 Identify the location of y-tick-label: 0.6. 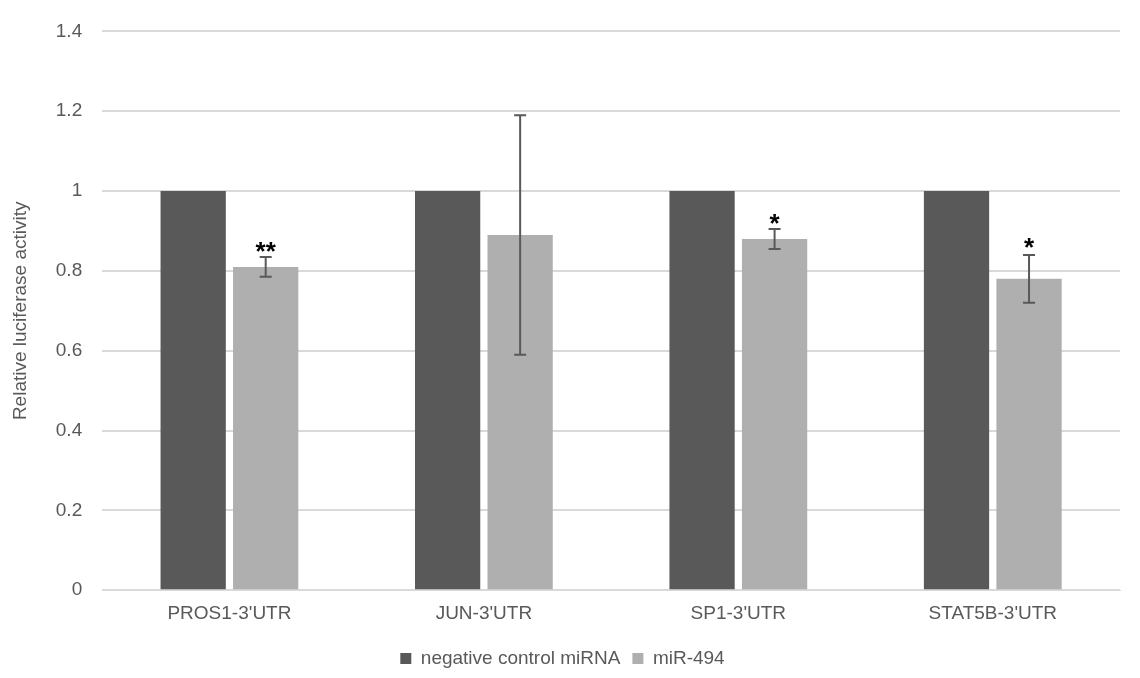
(69, 349).